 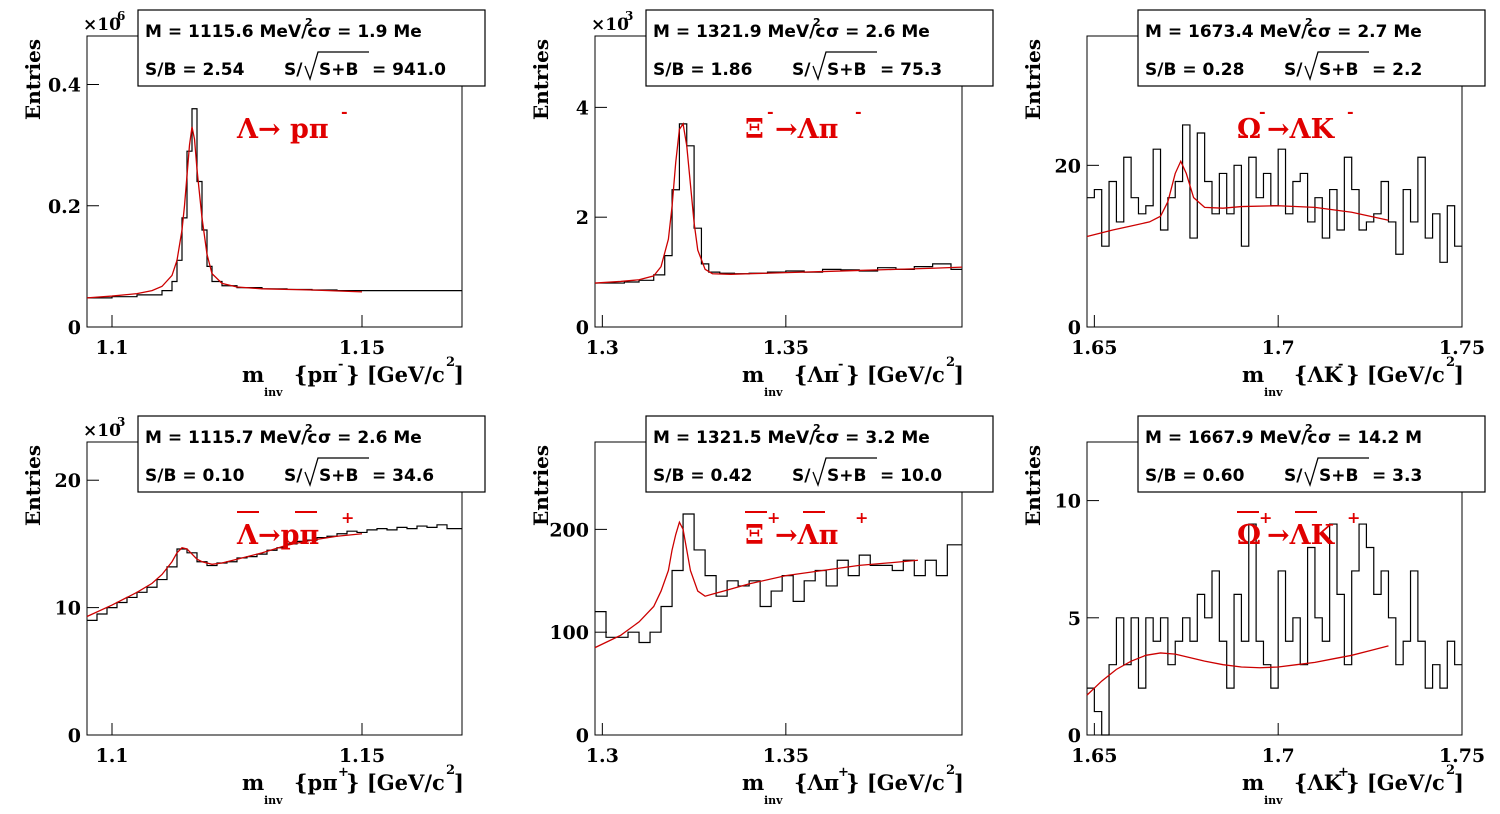 What do you see at coordinates (195, 70) in the screenshot?
I see `stats-sb: S/B = 2.54` at bounding box center [195, 70].